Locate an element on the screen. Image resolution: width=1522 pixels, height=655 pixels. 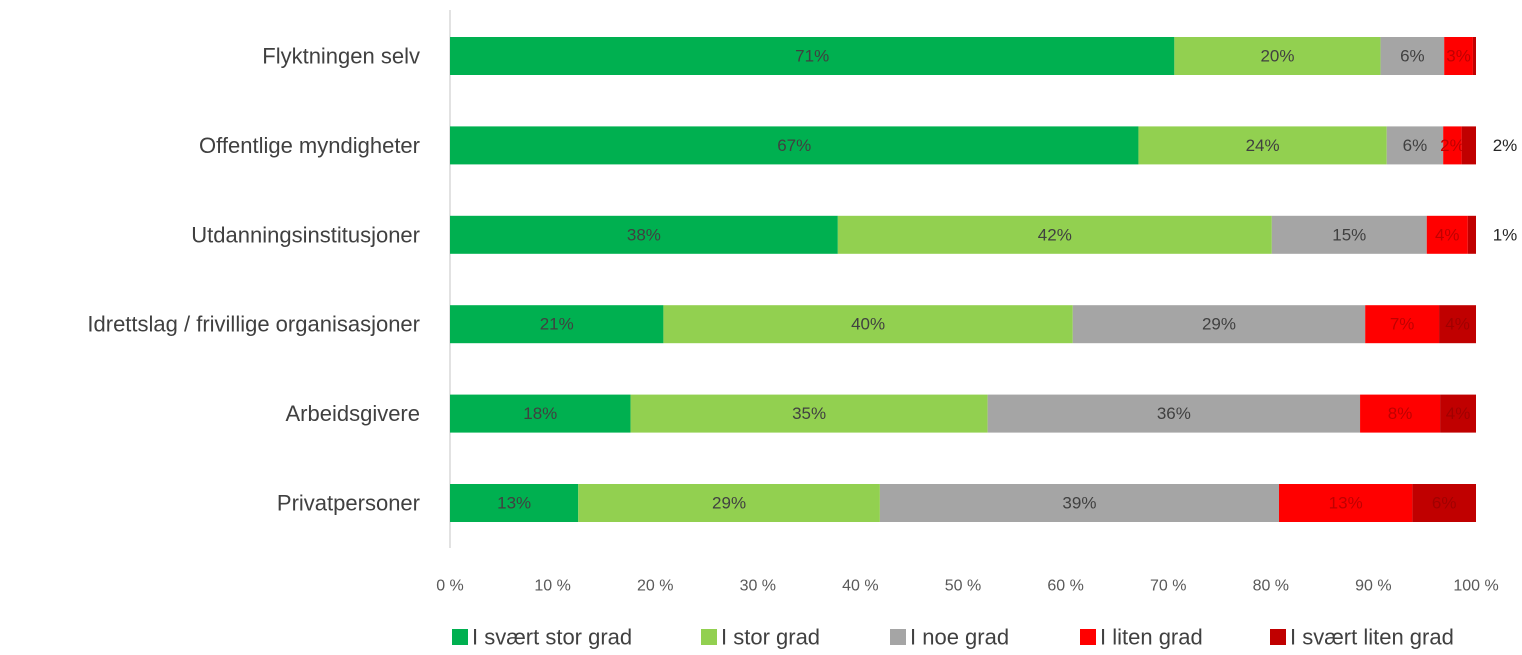
data-label: 1% is located at coordinates (1505, 234).